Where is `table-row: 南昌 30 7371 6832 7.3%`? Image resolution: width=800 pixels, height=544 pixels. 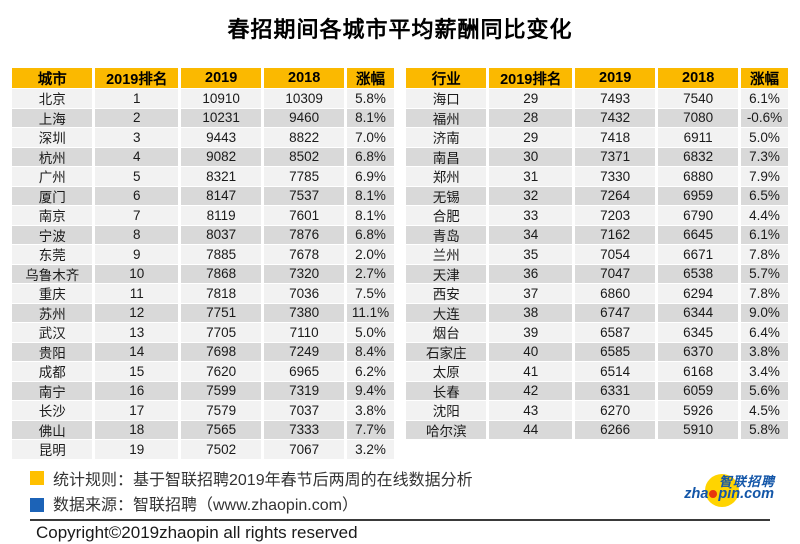 table-row: 南昌 30 7371 6832 7.3% is located at coordinates (597, 156).